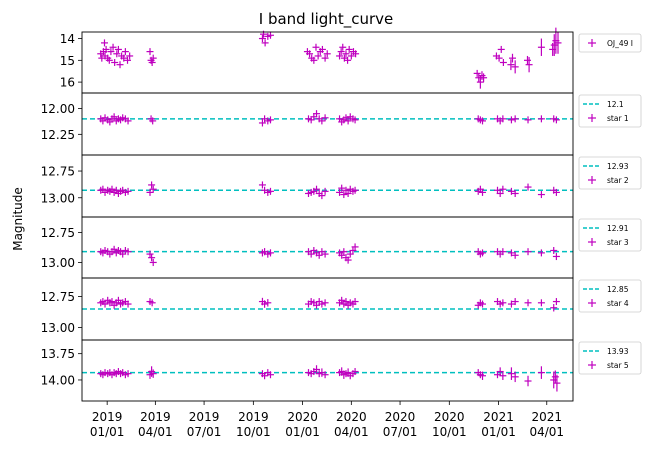 The width and height of the screenshot is (648, 451). What do you see at coordinates (204, 432) in the screenshot?
I see `x-tick-label-line: 07/01` at bounding box center [204, 432].